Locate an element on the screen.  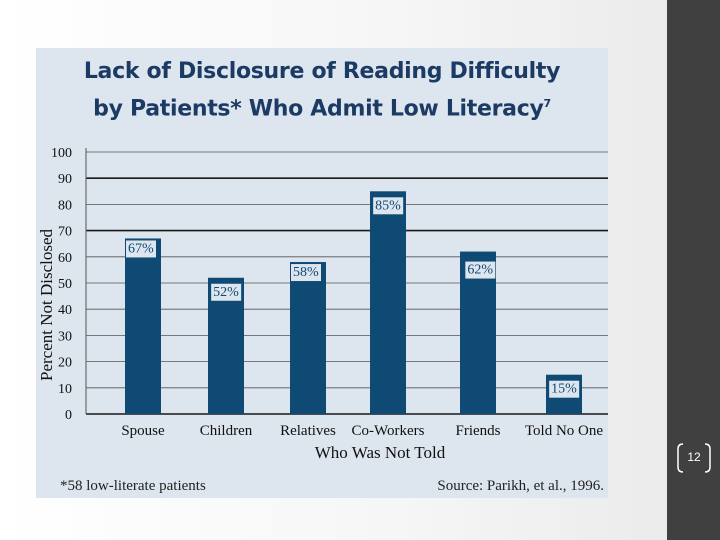
x-tick-label: Spouse is located at coordinates (143, 431).